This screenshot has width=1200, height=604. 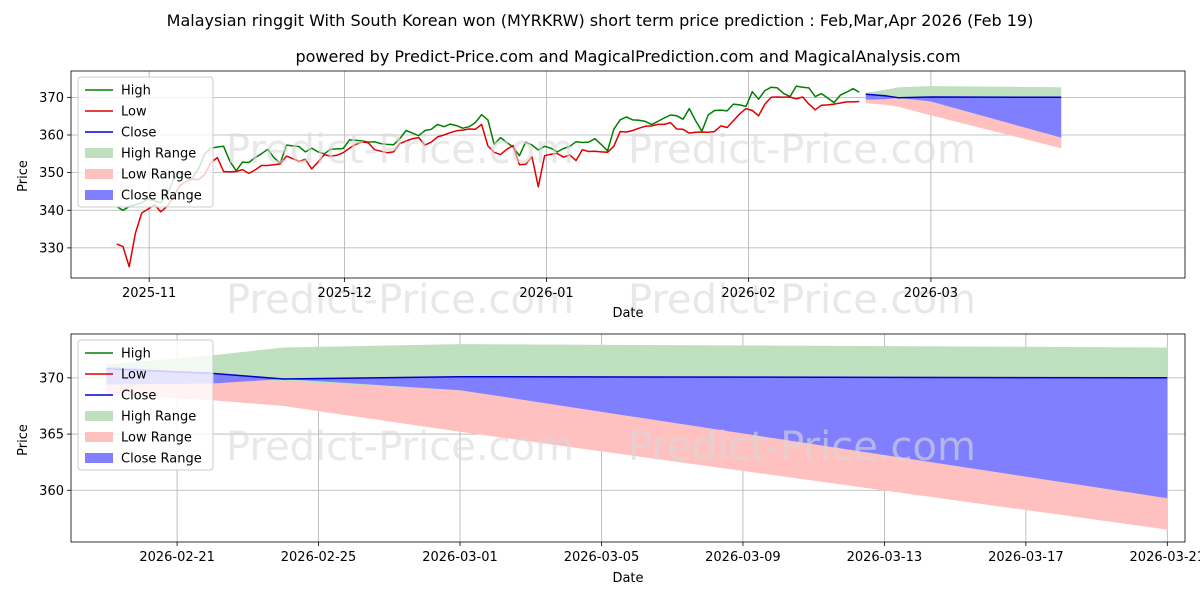 I want to click on bottom-x-tick-label-4: 2026-03-09, so click(x=743, y=557).